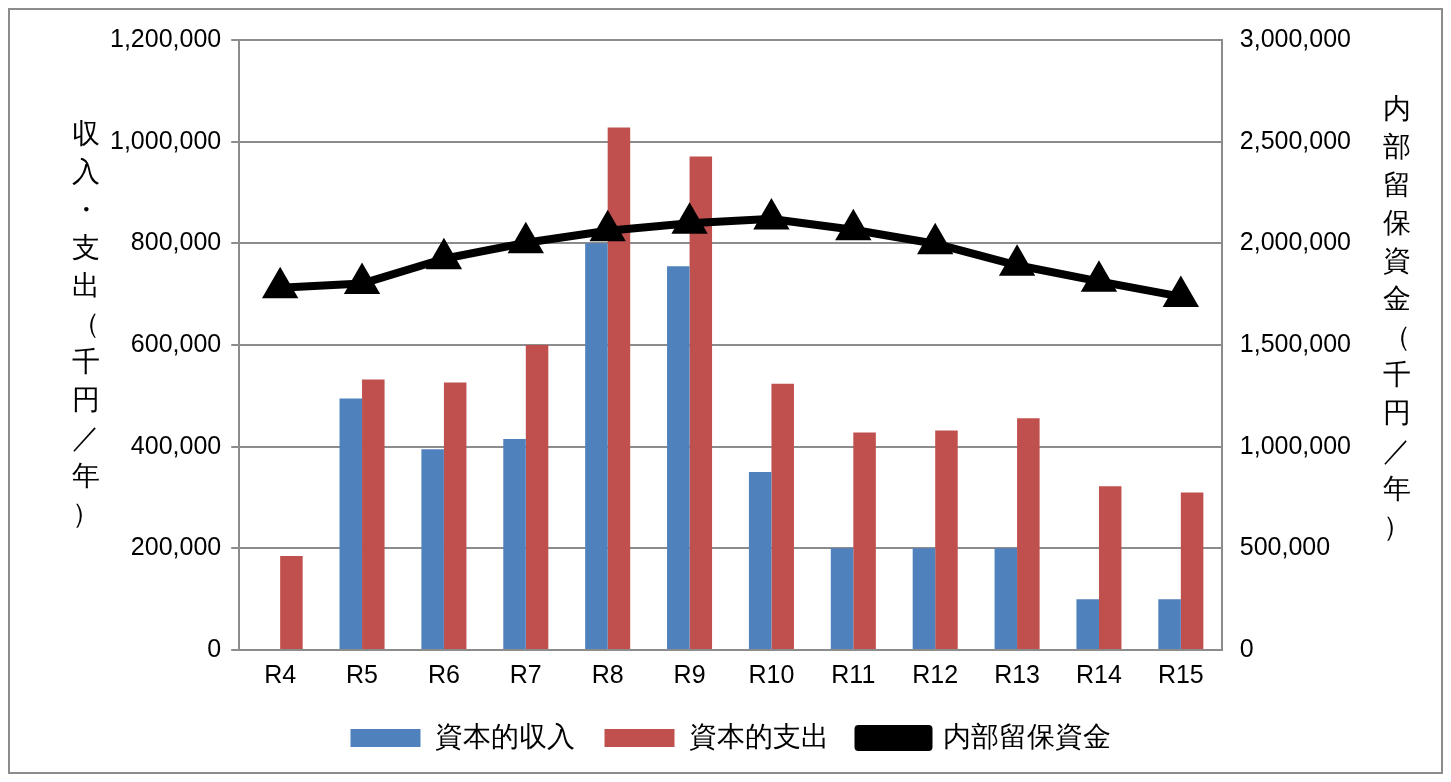  What do you see at coordinates (1017, 673) in the screenshot?
I see `x-tick-label: R13` at bounding box center [1017, 673].